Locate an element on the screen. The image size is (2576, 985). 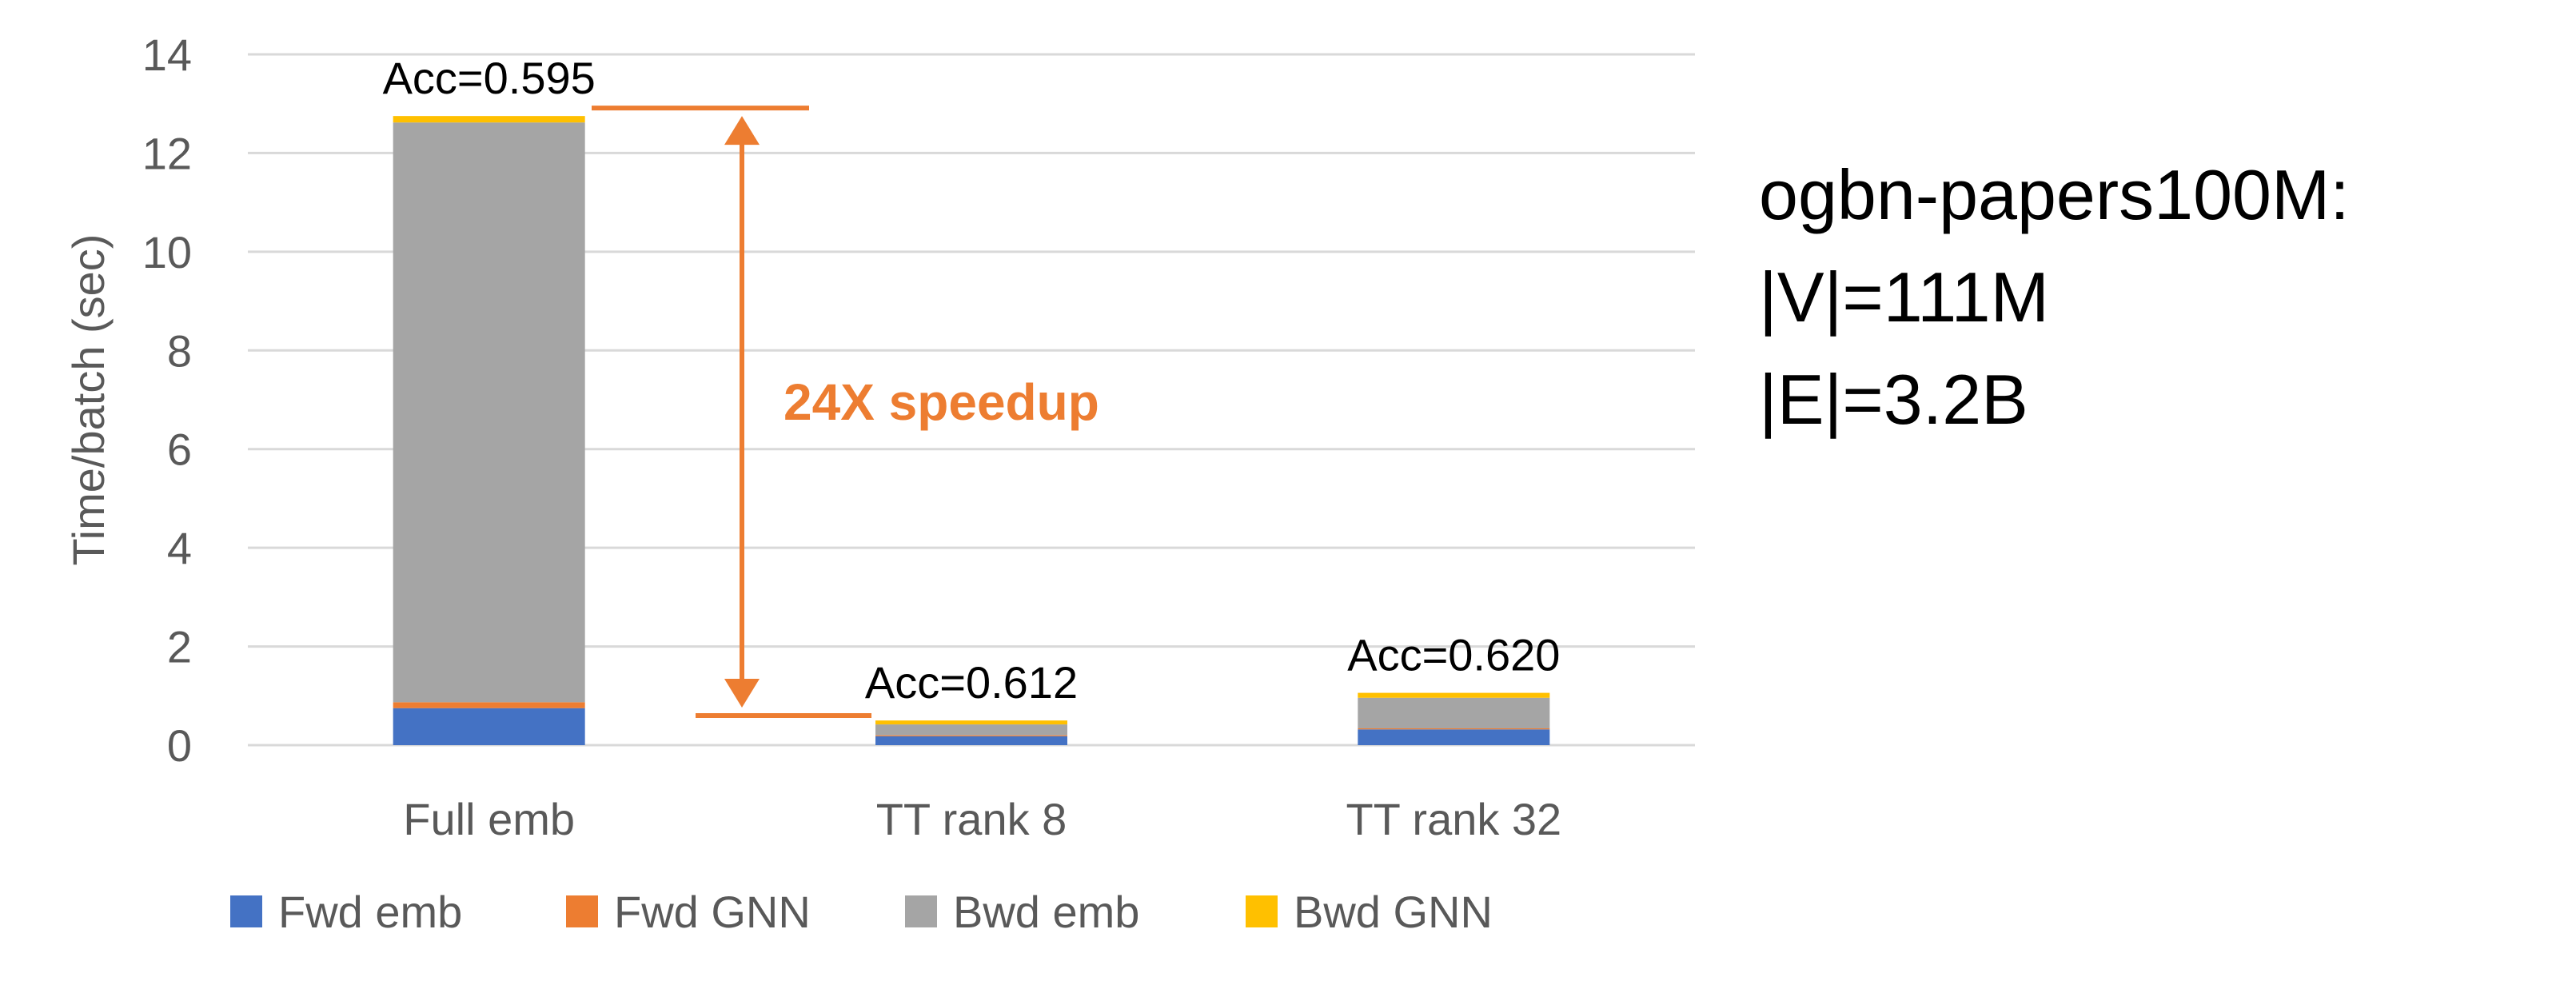
x-category-label: TT rank 32 is located at coordinates (1454, 819).